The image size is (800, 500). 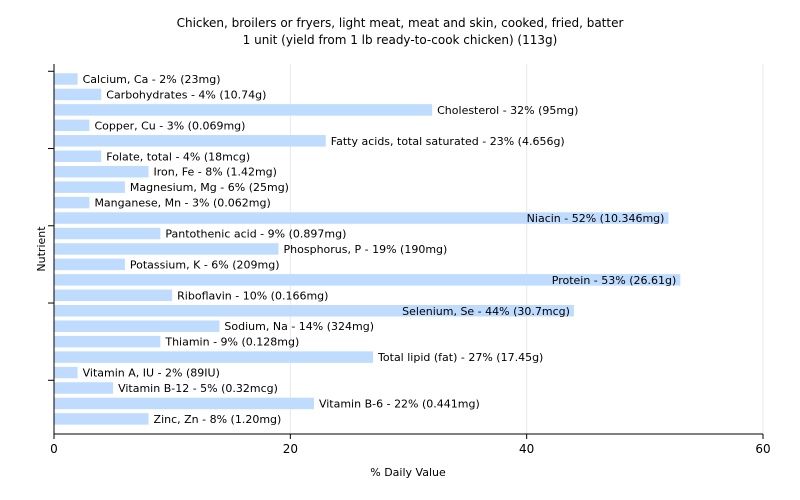 I want to click on x-tick-label: 60, so click(x=762, y=449).